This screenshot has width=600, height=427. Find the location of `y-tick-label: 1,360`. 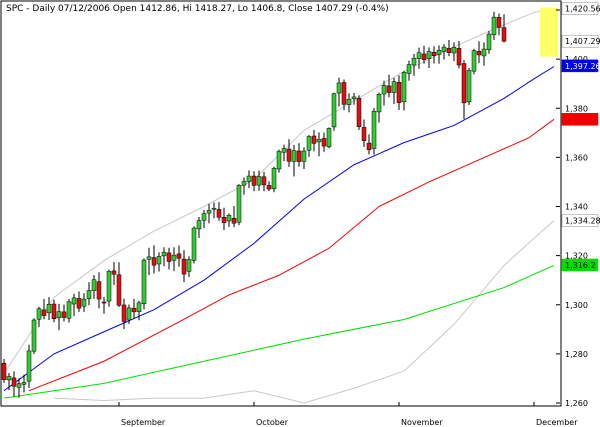

y-tick-label: 1,360 is located at coordinates (576, 157).